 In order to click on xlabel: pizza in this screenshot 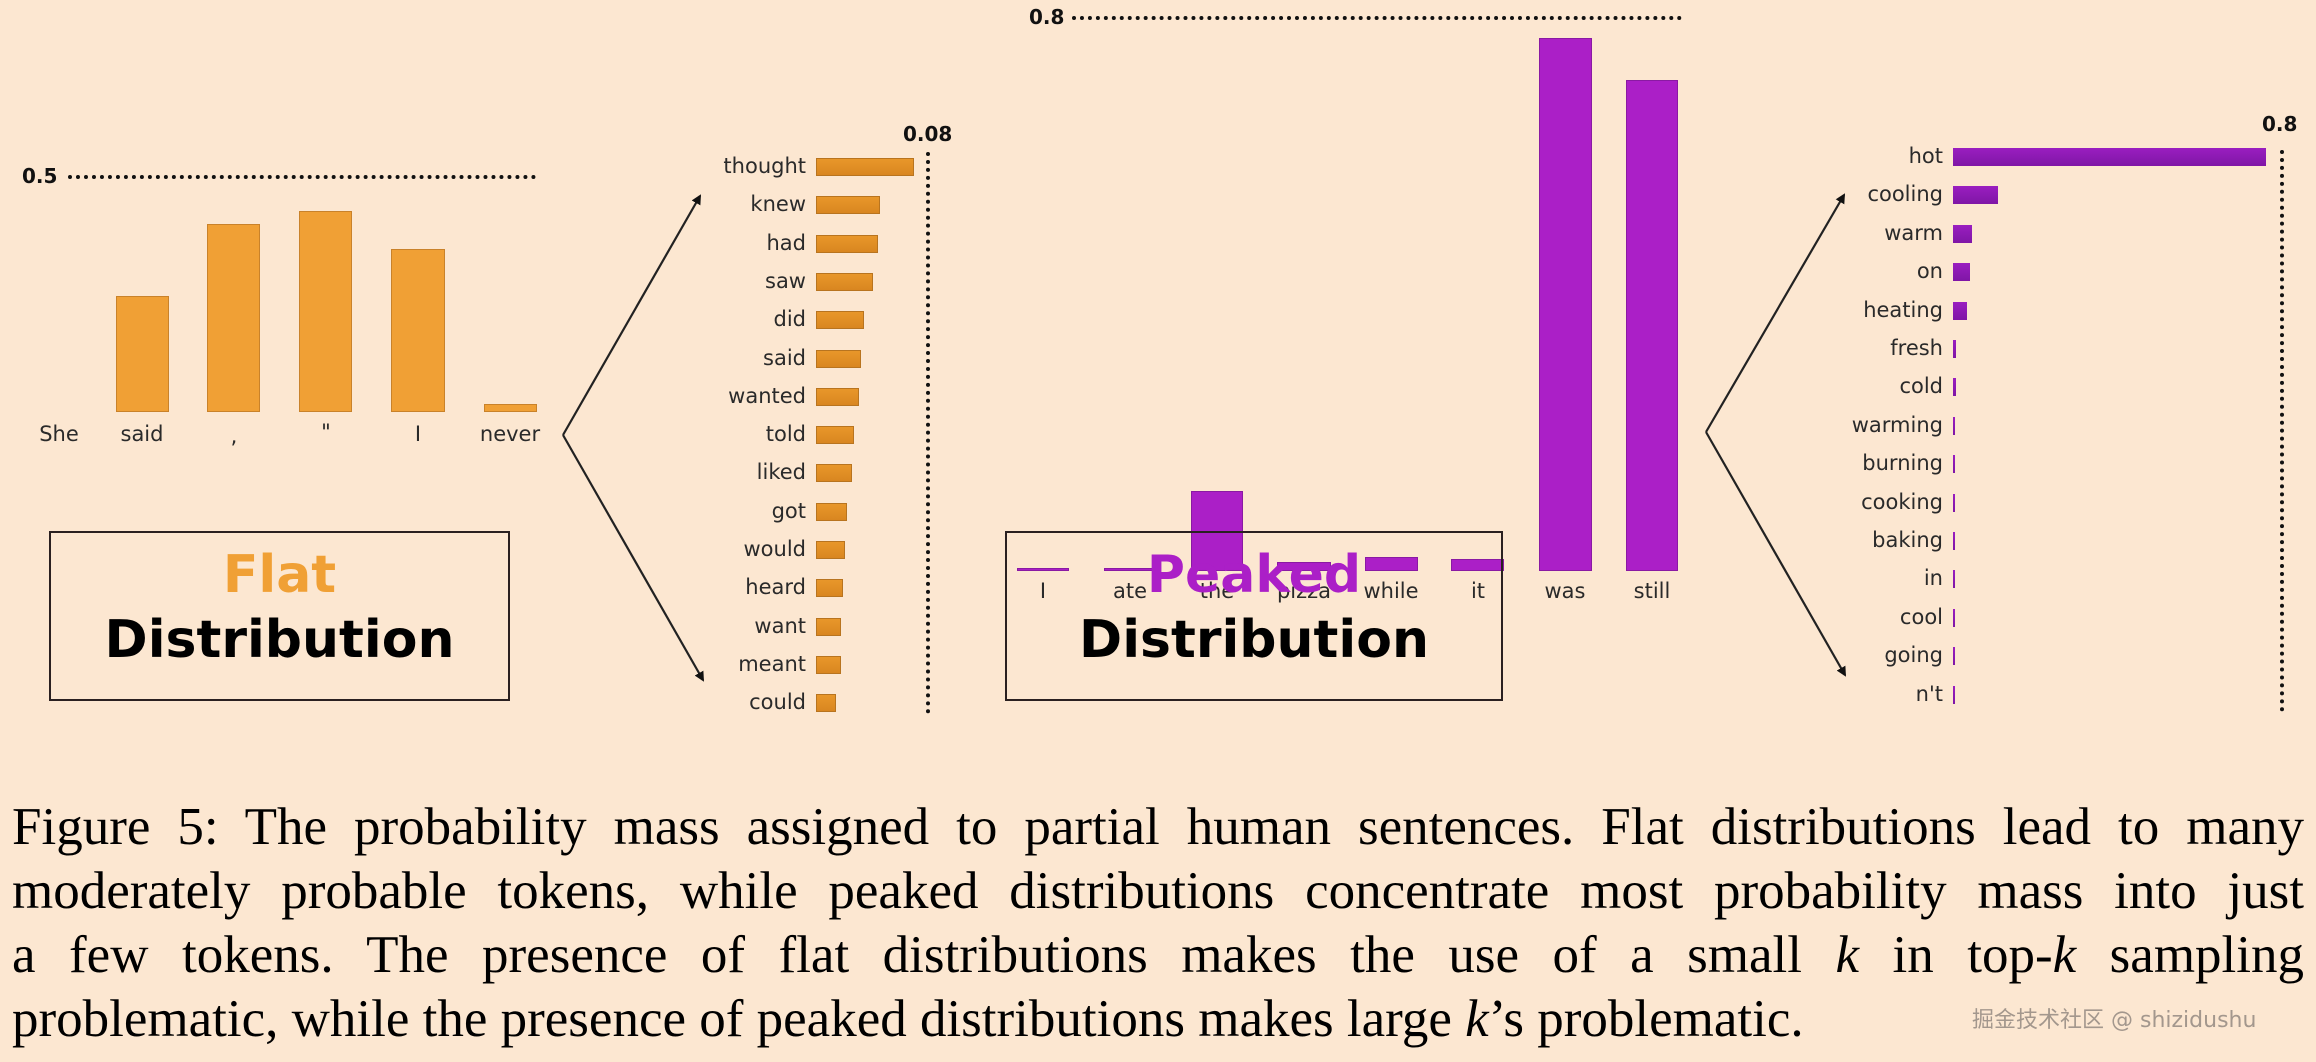, I will do `click(1304, 591)`.